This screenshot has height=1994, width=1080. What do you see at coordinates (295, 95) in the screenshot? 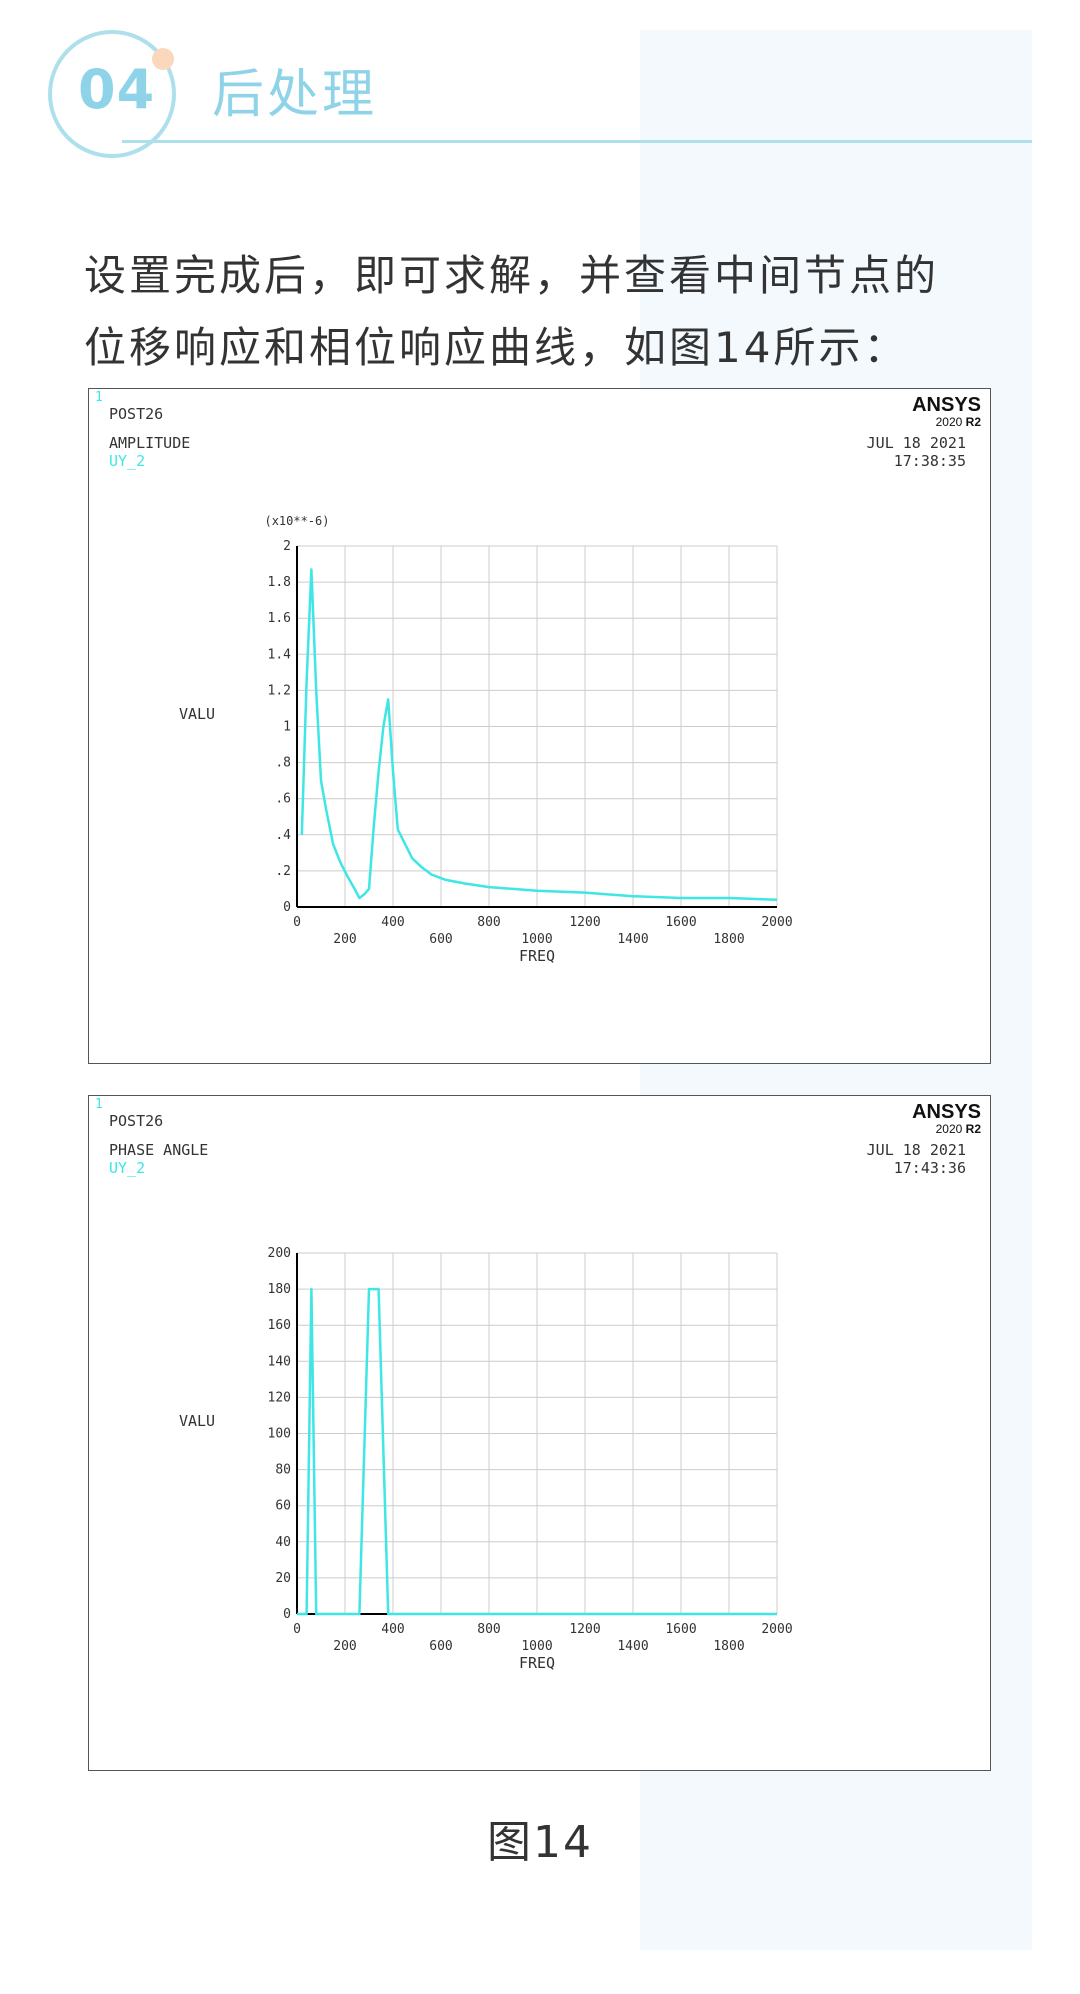
I see `section-title: 后处理` at bounding box center [295, 95].